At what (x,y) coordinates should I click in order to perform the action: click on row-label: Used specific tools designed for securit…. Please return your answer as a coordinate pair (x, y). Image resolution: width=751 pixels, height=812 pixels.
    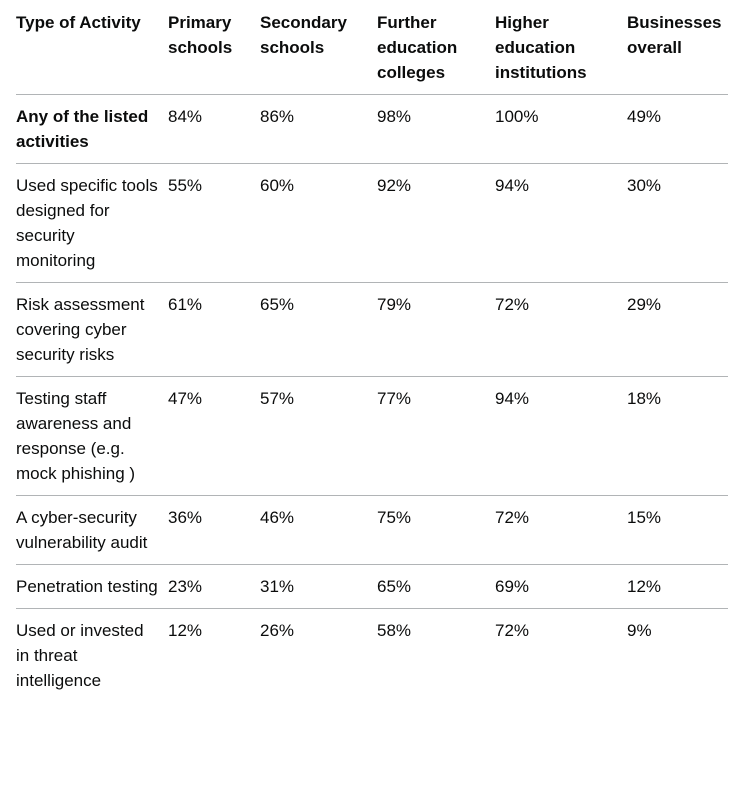
    Looking at the image, I should click on (92, 223).